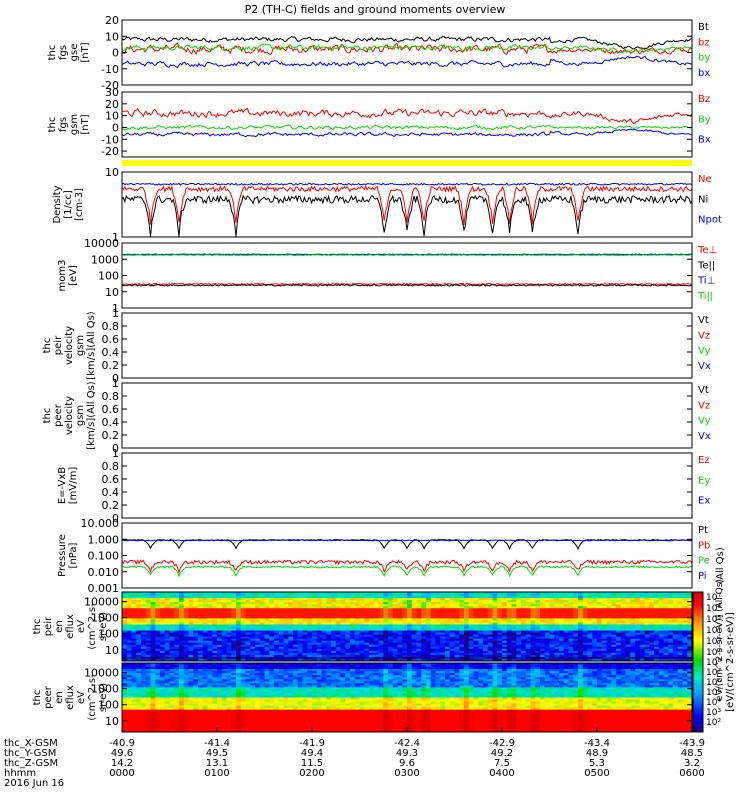  Describe the element at coordinates (407, 48) in the screenshot. I see `series-by` at that location.